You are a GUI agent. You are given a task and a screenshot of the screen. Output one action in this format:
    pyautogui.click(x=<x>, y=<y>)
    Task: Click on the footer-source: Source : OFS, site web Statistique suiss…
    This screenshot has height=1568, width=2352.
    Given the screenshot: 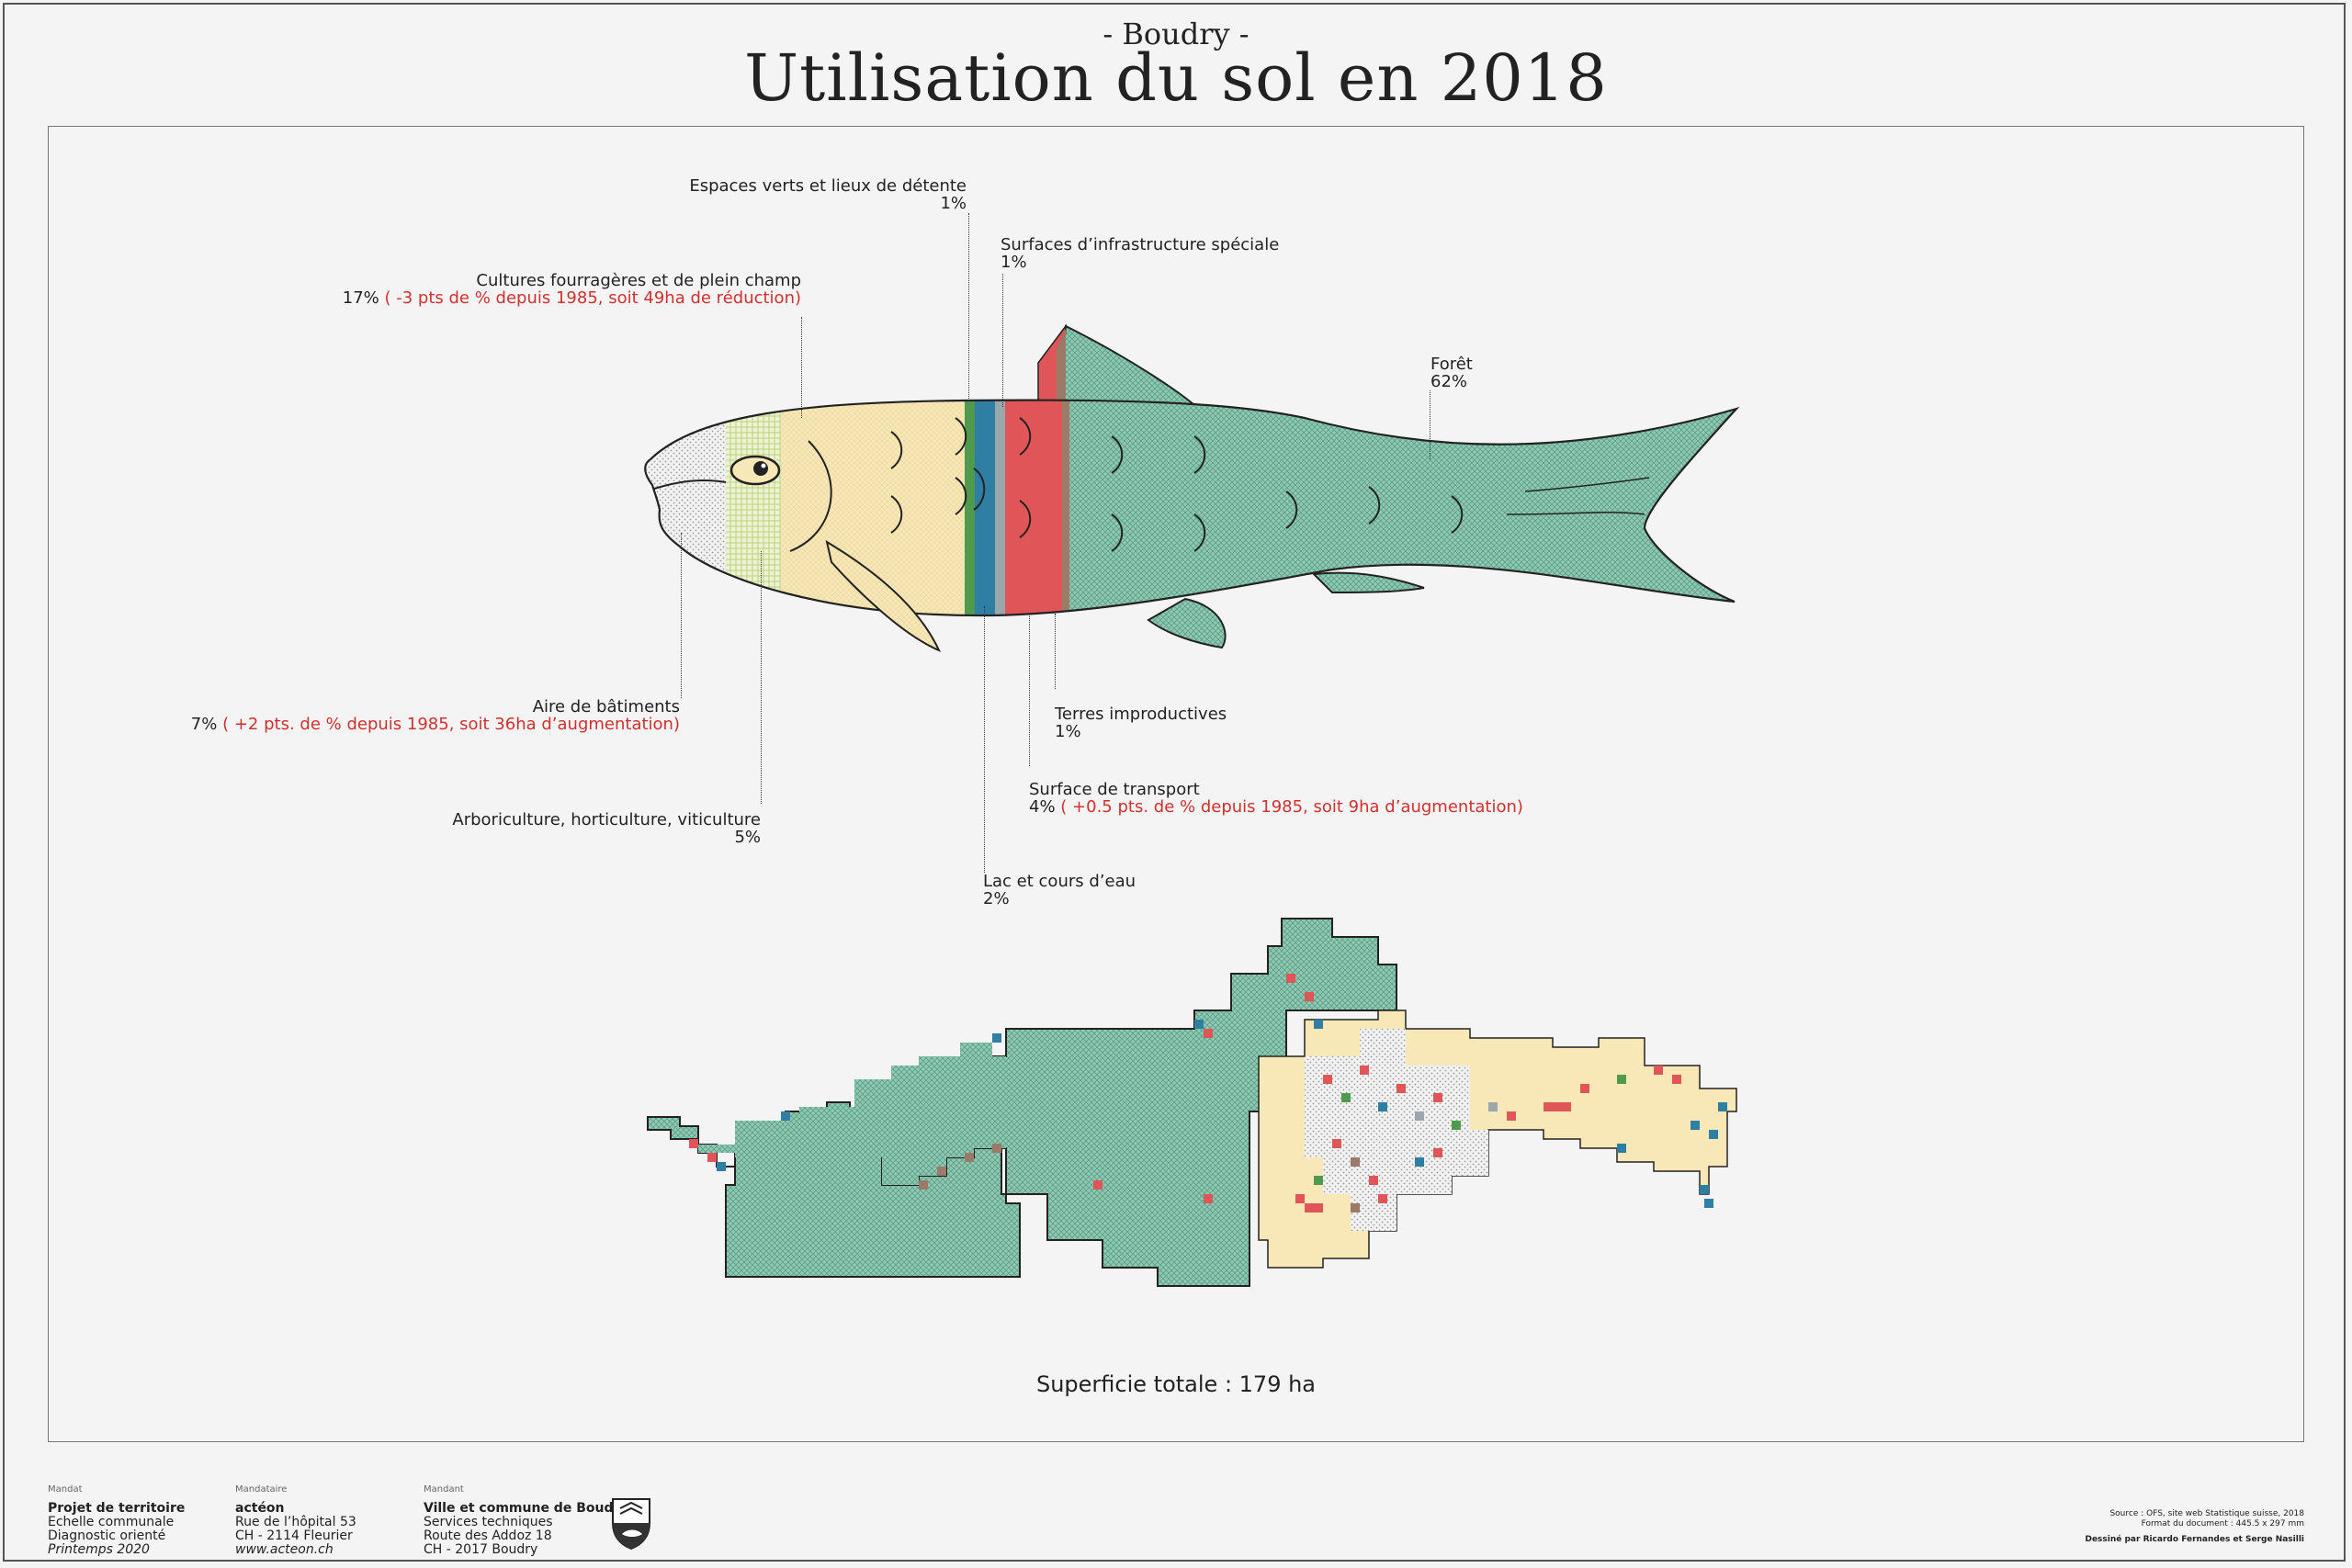 What is the action you would take?
    pyautogui.click(x=2206, y=1519)
    